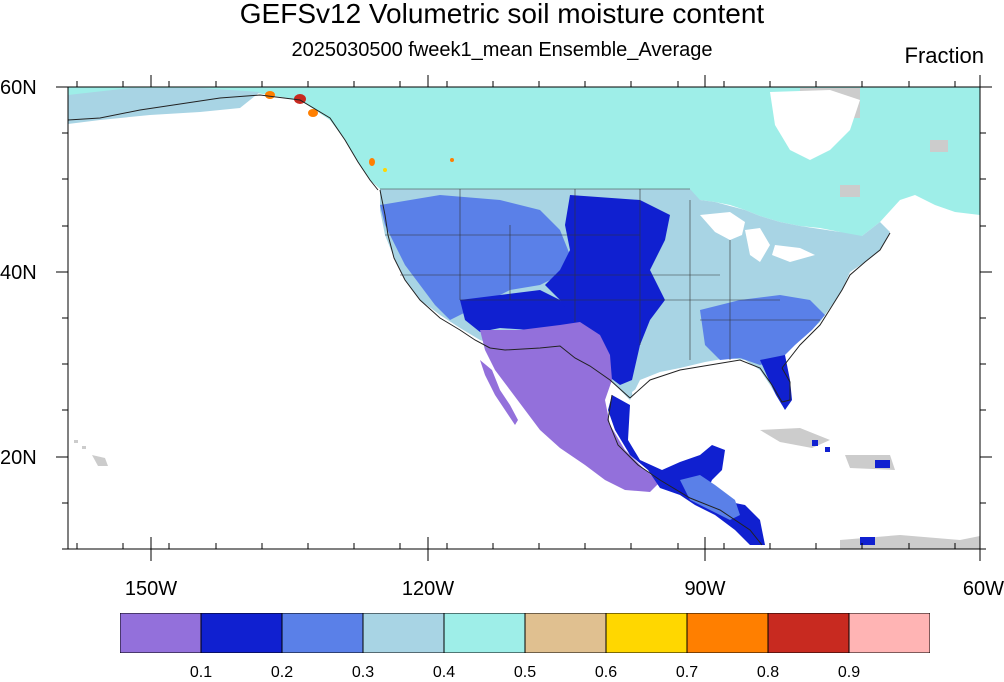  Describe the element at coordinates (18, 273) in the screenshot. I see `lat-label-40n: 40N` at that location.